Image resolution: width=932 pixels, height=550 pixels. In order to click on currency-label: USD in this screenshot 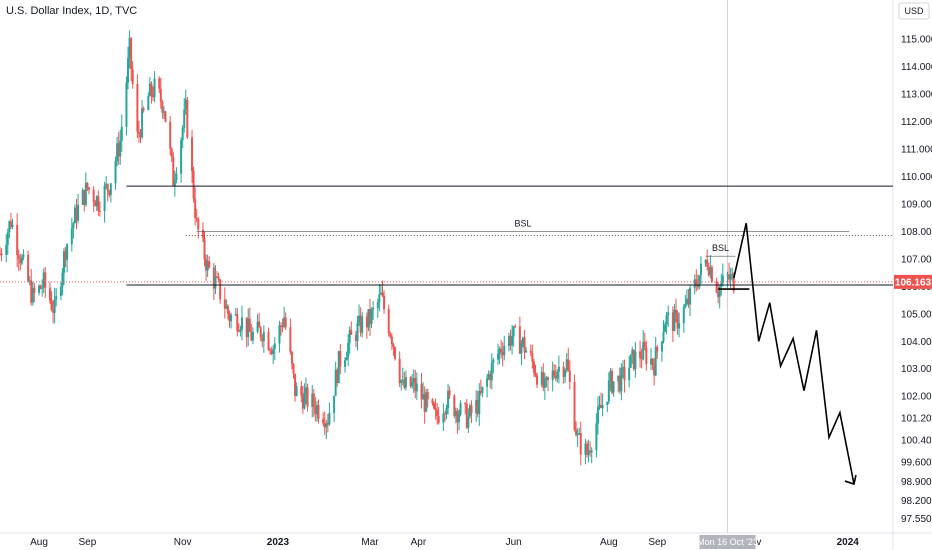, I will do `click(914, 11)`.